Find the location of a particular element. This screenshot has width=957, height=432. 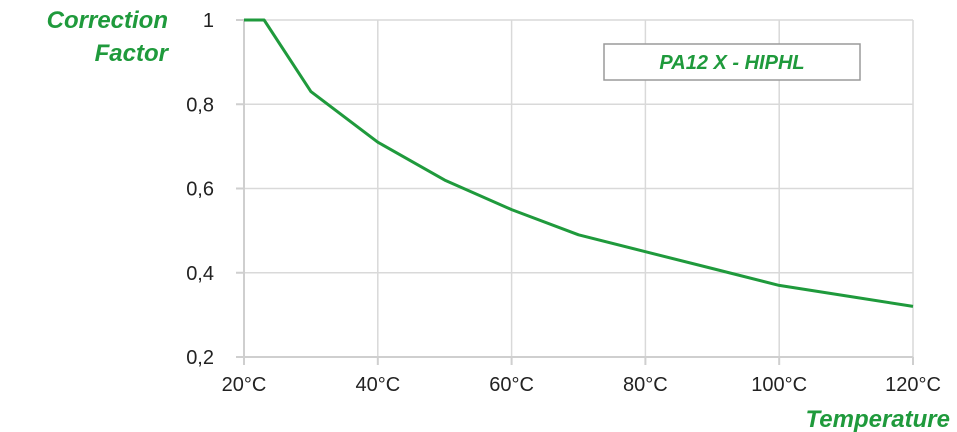

legend-series-label: PA12 X - HIPHL is located at coordinates (731, 63).